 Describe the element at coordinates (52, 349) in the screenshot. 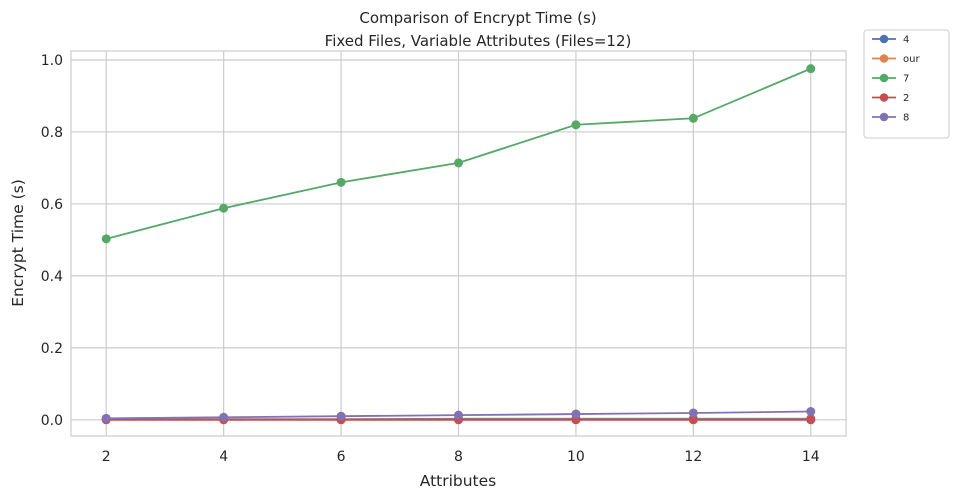

I see `y-tick-label: 0.2` at that location.